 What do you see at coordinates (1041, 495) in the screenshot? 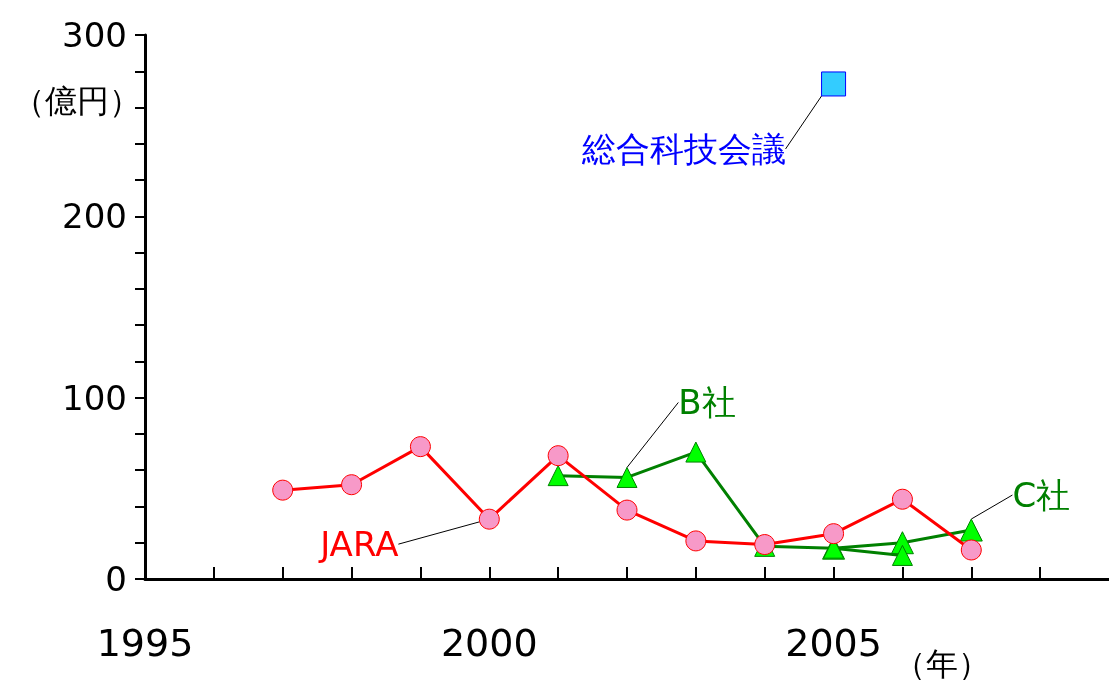
I see `series-label: C社` at bounding box center [1041, 495].